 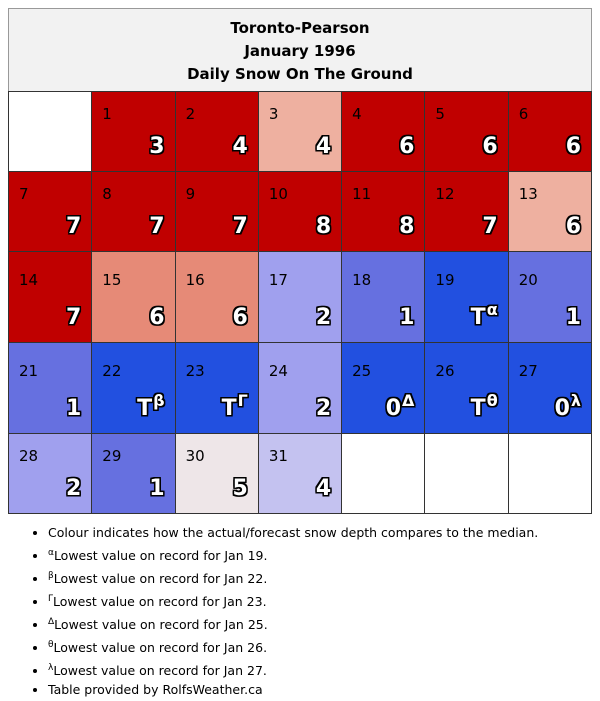 I want to click on day-cell: 29 1, so click(x=133, y=473).